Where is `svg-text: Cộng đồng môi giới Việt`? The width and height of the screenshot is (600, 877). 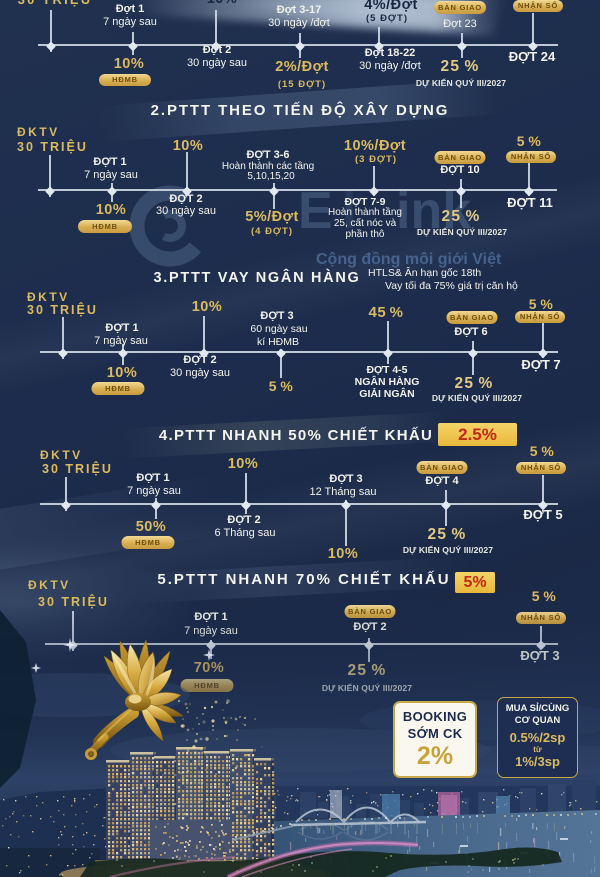 svg-text: Cộng đồng môi giới Việt is located at coordinates (409, 259).